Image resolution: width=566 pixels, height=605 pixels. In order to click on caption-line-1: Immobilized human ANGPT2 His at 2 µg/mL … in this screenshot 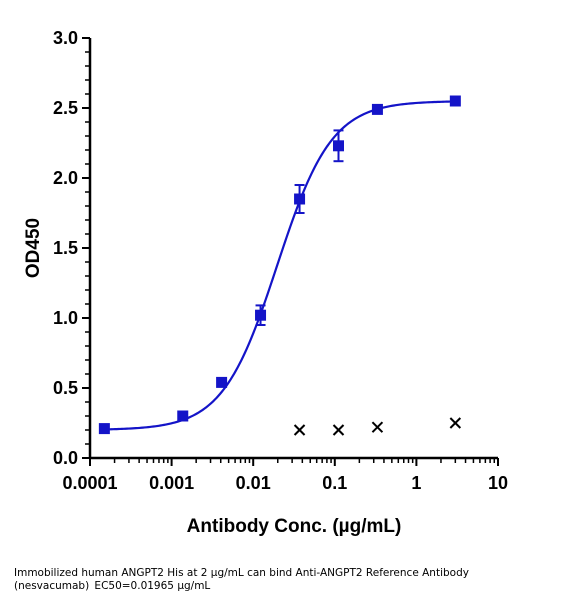, I will do `click(241, 573)`.